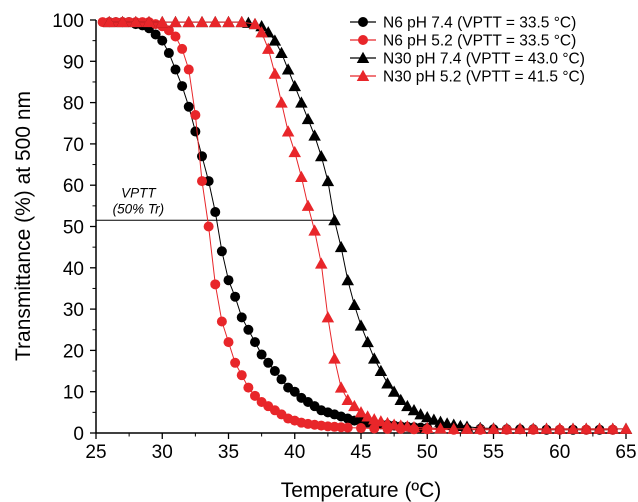  Describe the element at coordinates (23, 226) in the screenshot. I see `y-axis-title: Transmittance (%) at 500 nm` at that location.